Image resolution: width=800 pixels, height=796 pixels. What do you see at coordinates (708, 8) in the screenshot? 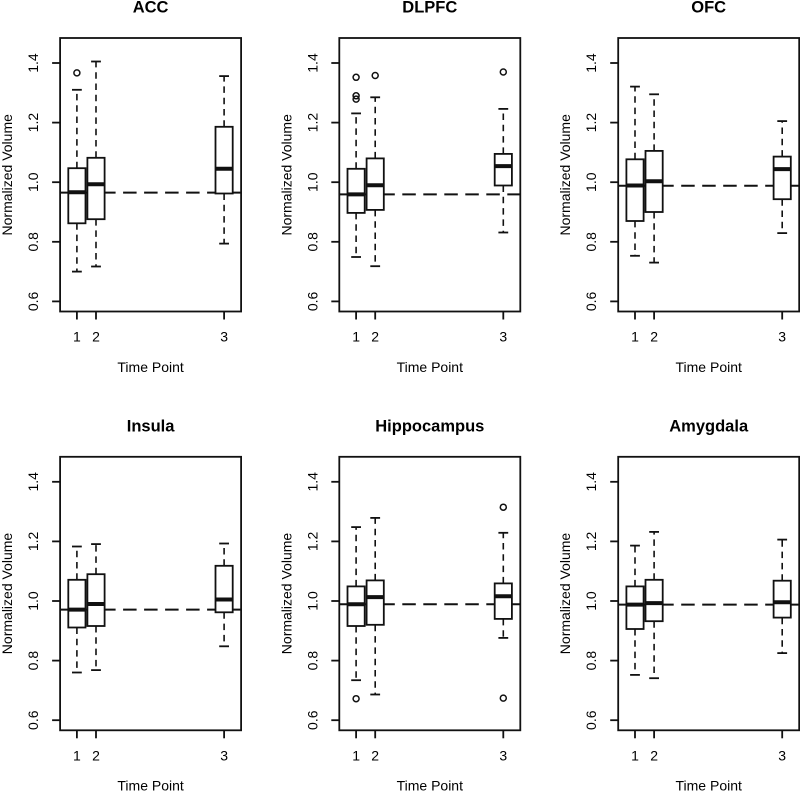
I see `svg-text: OFC` at bounding box center [708, 8].